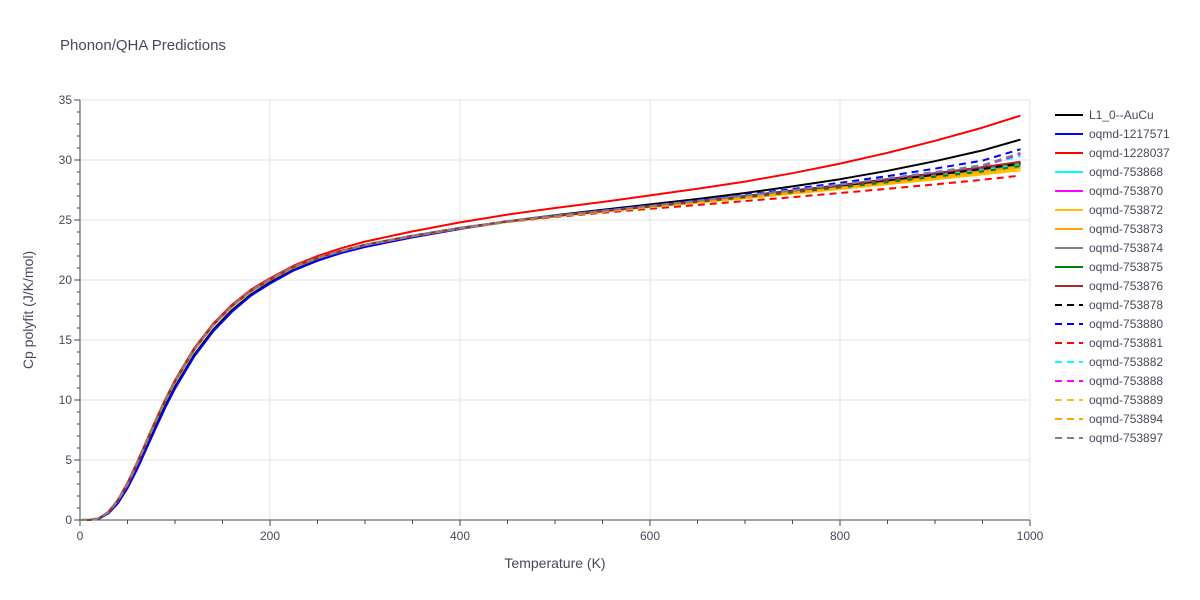 This screenshot has width=1200, height=600. Describe the element at coordinates (80, 536) in the screenshot. I see `x-tick-label: 0` at that location.